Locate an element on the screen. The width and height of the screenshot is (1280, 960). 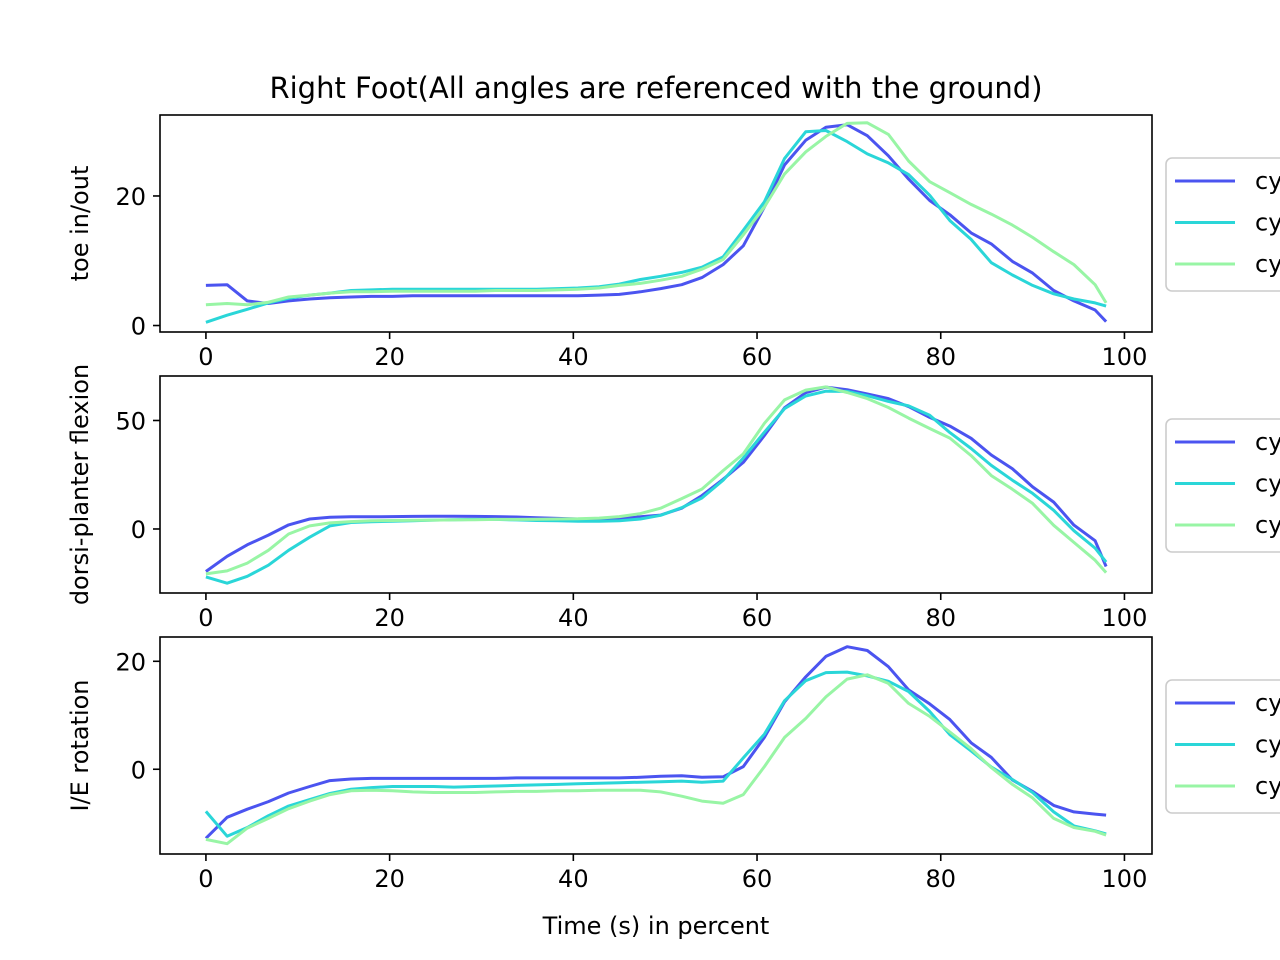
legend-2: cy cy cy is located at coordinates (1222, 485).